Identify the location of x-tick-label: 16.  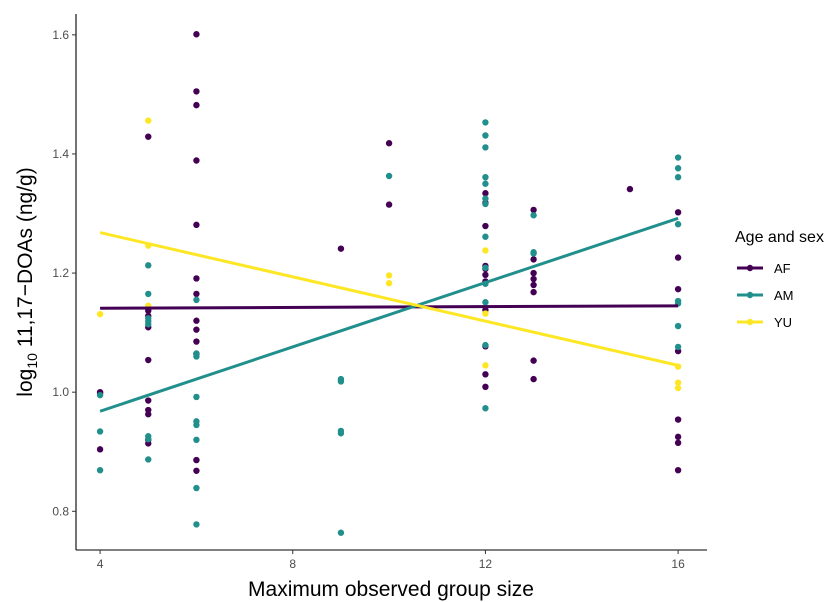
(678, 564).